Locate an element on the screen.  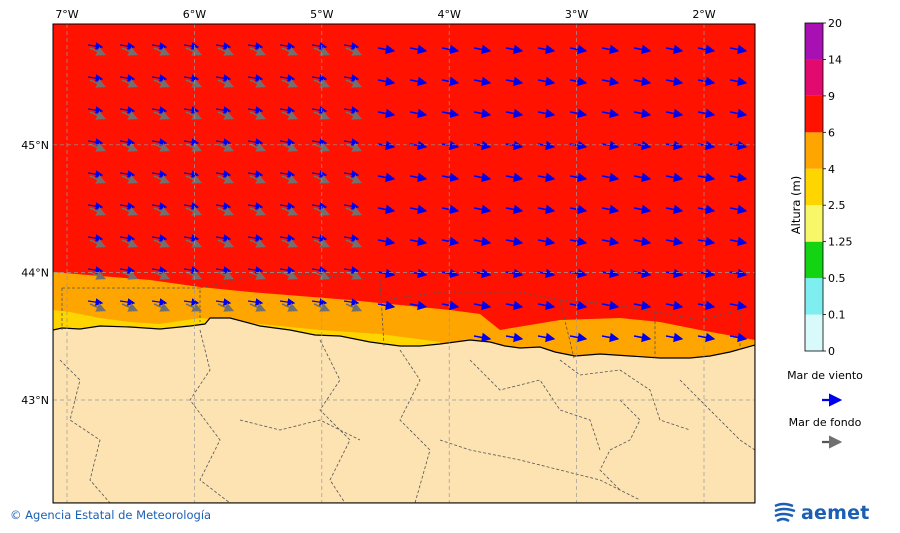
colorbar-tick-label: 1.25 is located at coordinates (840, 242).